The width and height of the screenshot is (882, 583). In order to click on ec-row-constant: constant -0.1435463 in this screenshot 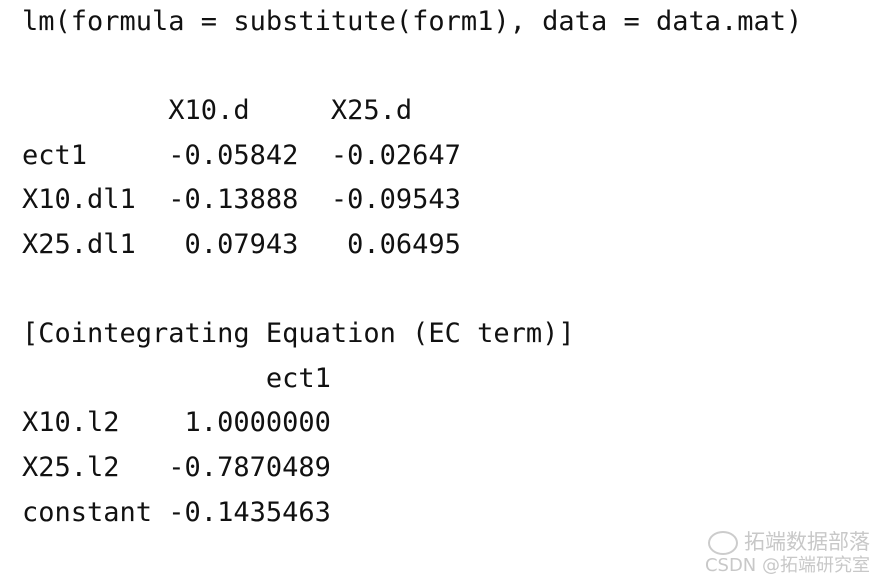, I will do `click(176, 512)`.